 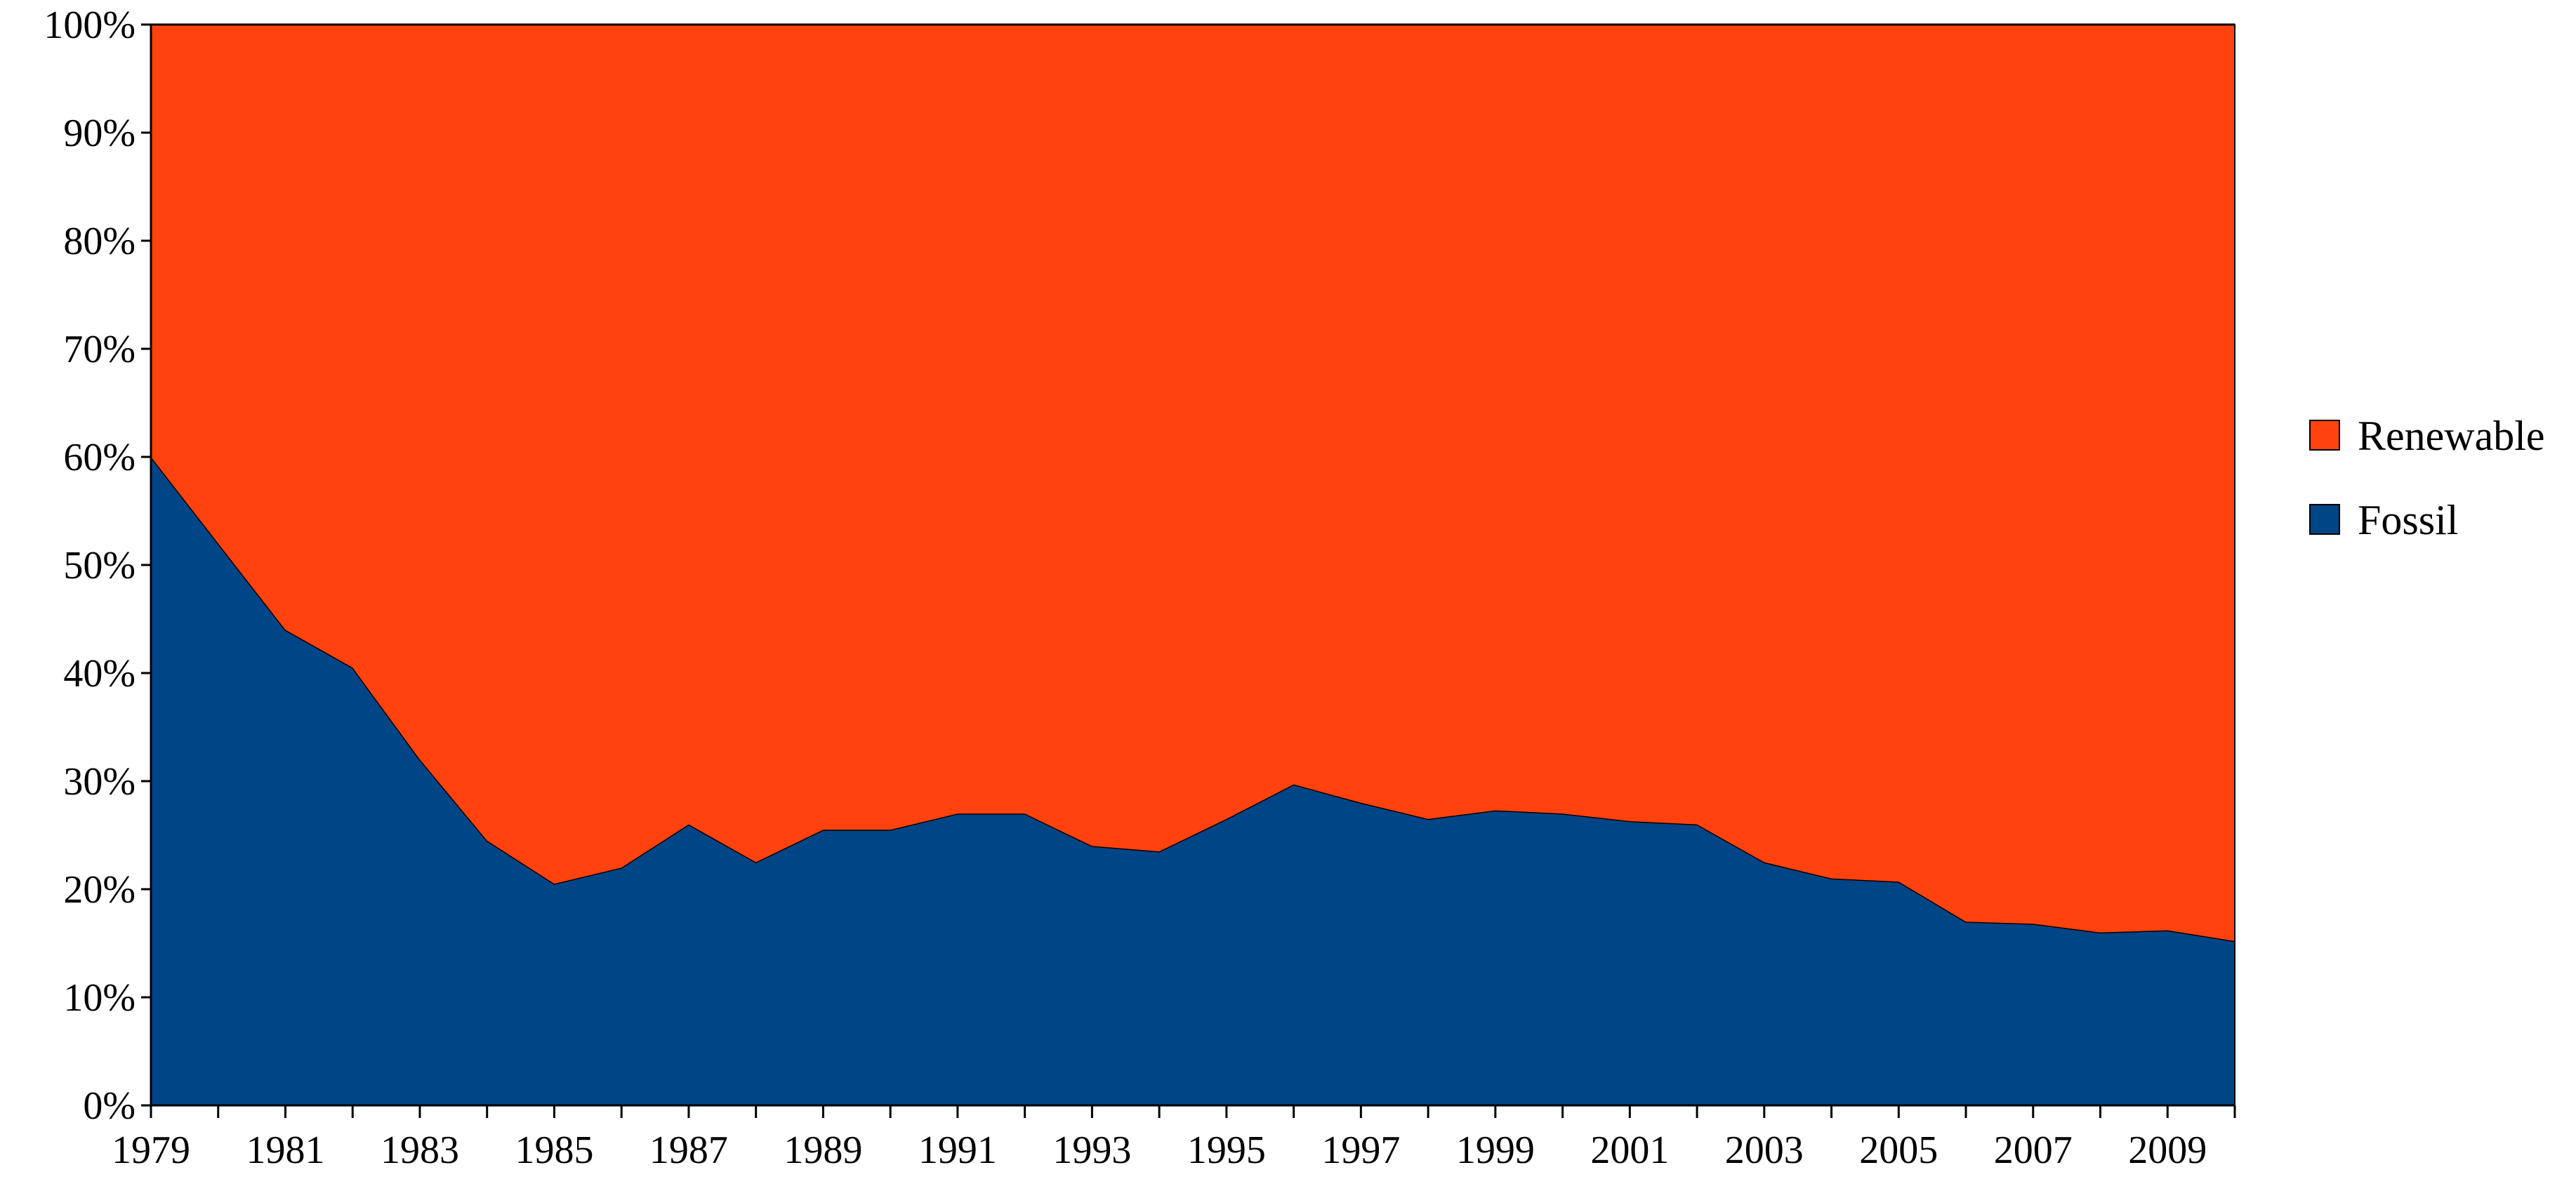 I want to click on y-tick-label: 10%, so click(x=99, y=998).